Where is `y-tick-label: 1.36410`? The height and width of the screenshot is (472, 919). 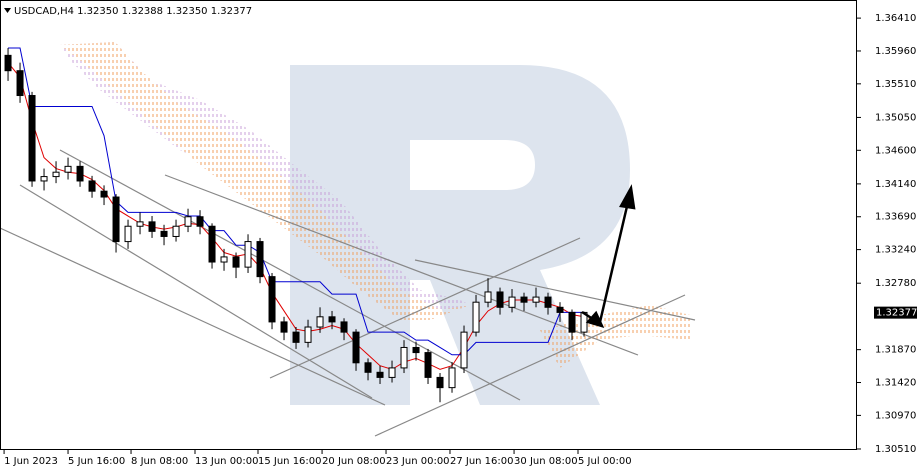 y-tick-label: 1.36410 is located at coordinates (895, 18).